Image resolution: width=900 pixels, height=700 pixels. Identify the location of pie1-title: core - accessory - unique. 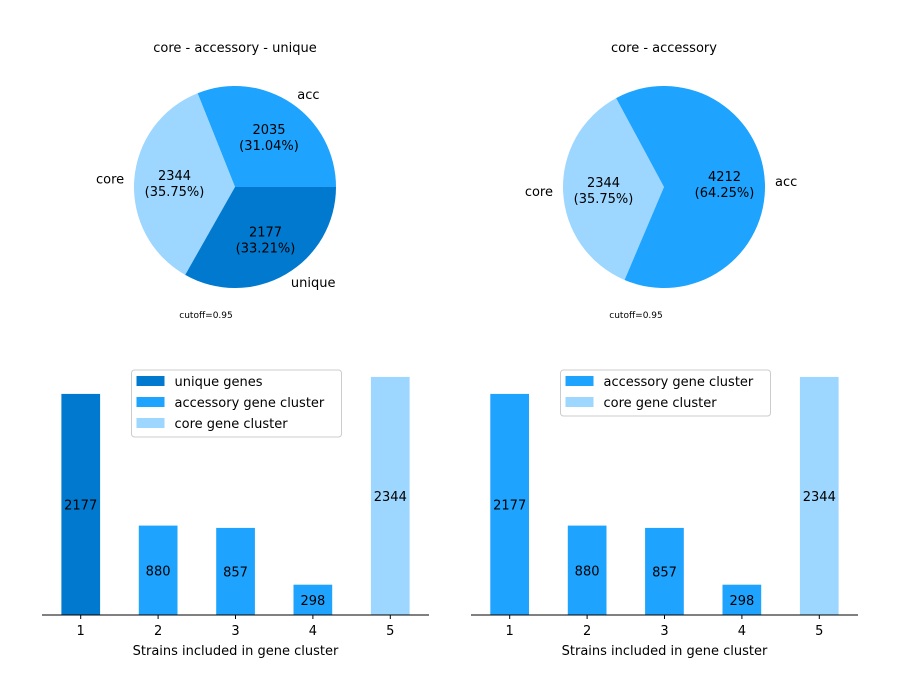
(234, 48).